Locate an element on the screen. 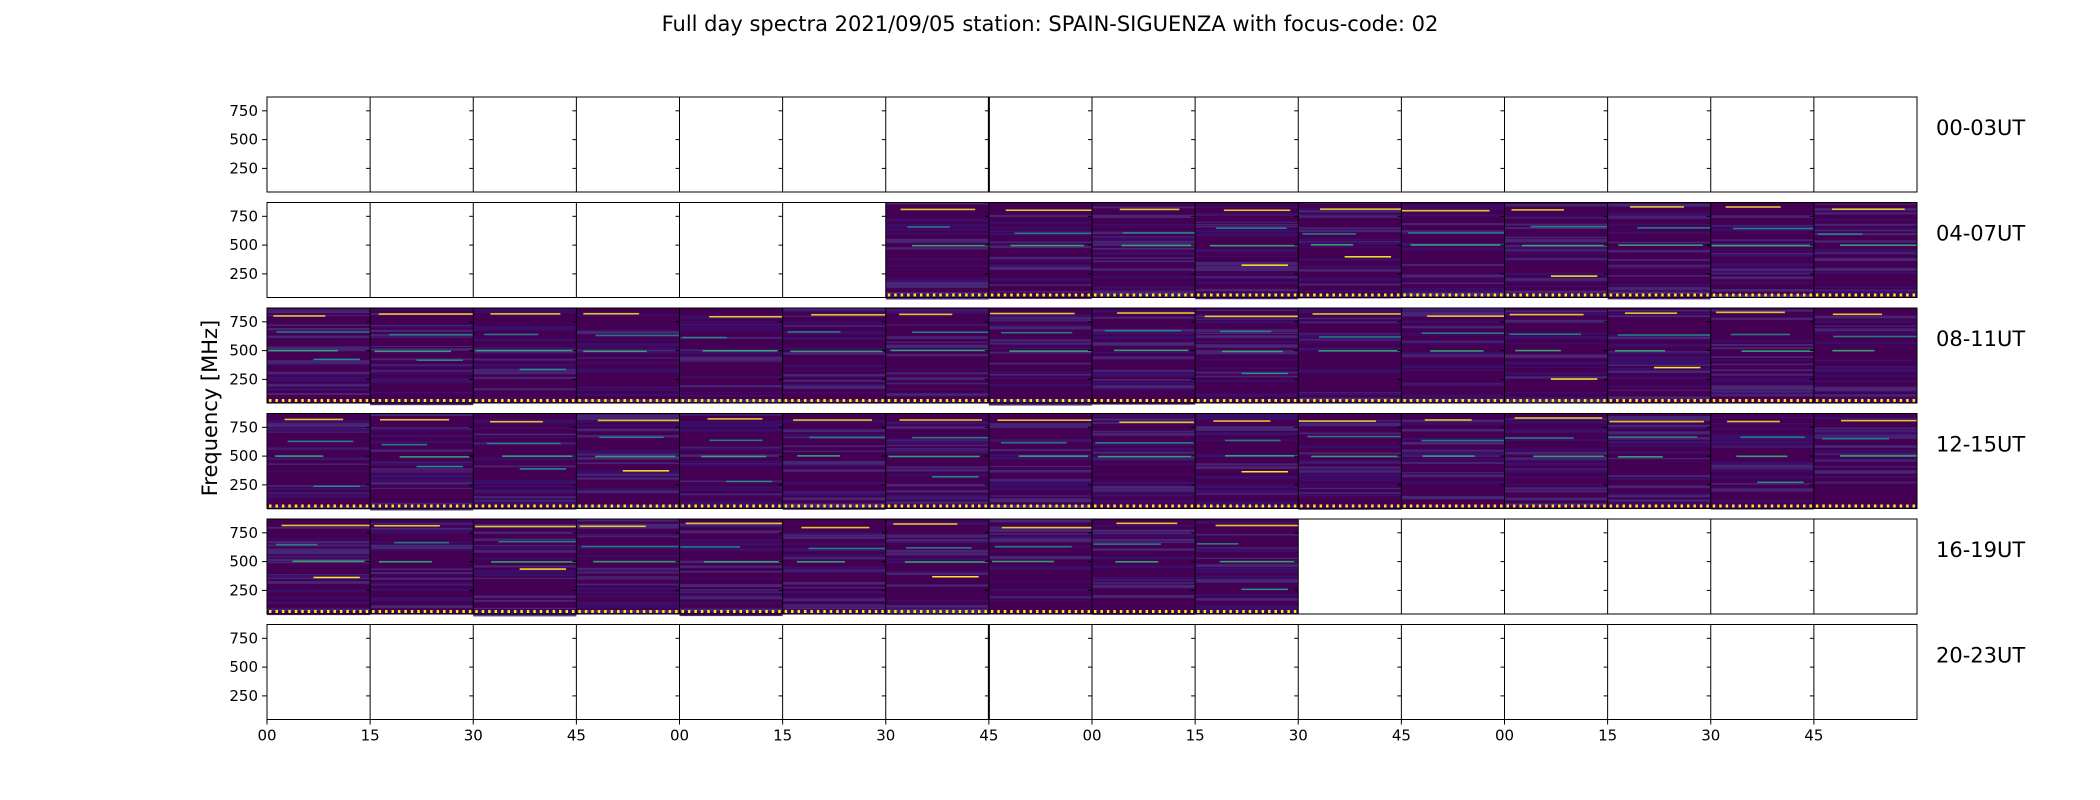  row-label: 20-23UT is located at coordinates (1980, 656).